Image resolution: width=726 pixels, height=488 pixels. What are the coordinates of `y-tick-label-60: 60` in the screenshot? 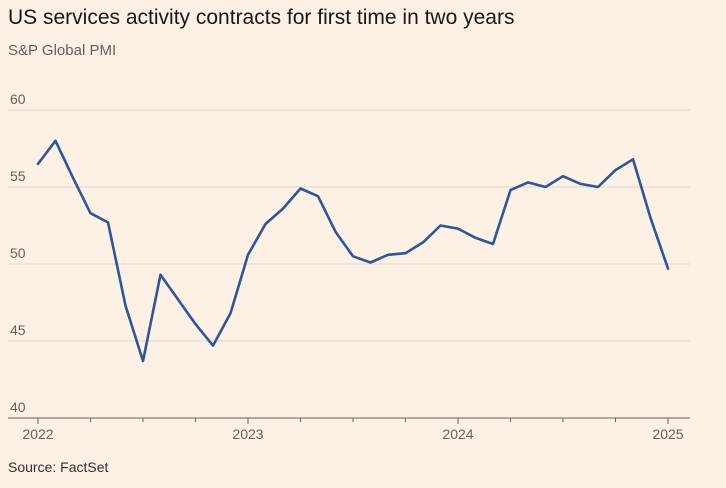 It's located at (18, 99).